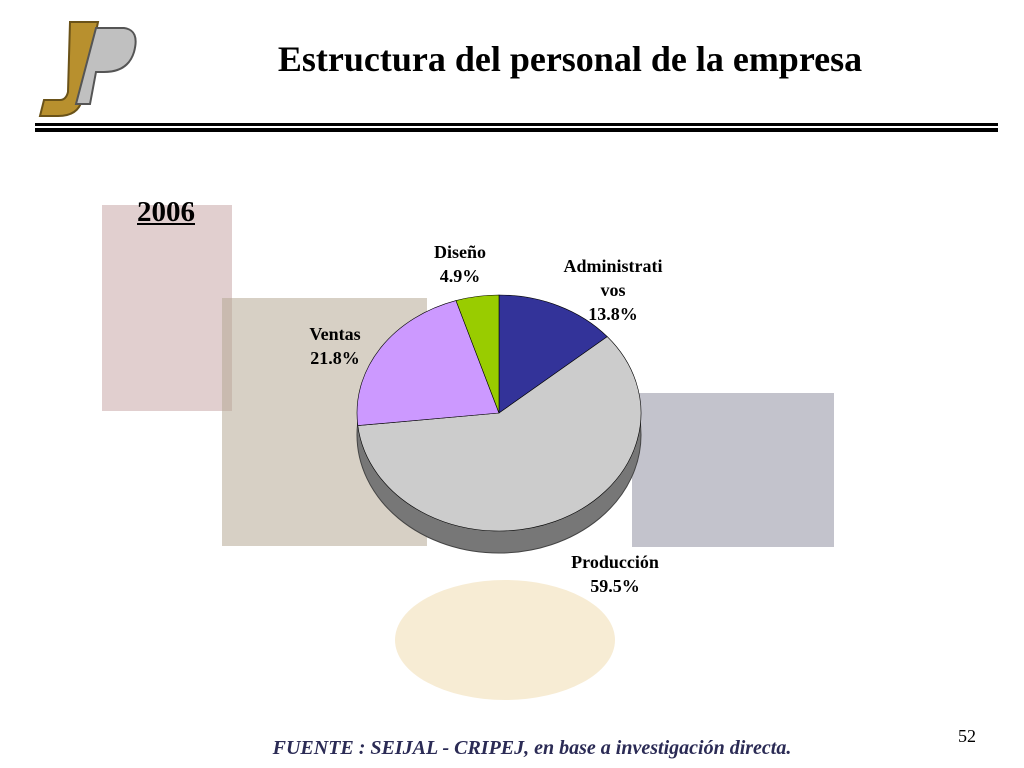  What do you see at coordinates (967, 736) in the screenshot?
I see `page-number: 52` at bounding box center [967, 736].